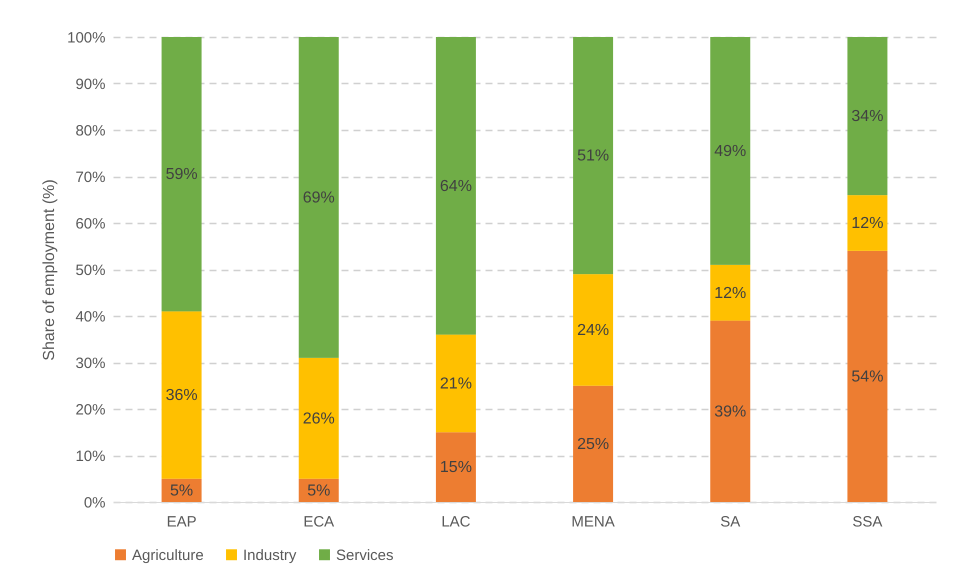  Describe the element at coordinates (867, 522) in the screenshot. I see `x-tick-label: SSA` at that location.